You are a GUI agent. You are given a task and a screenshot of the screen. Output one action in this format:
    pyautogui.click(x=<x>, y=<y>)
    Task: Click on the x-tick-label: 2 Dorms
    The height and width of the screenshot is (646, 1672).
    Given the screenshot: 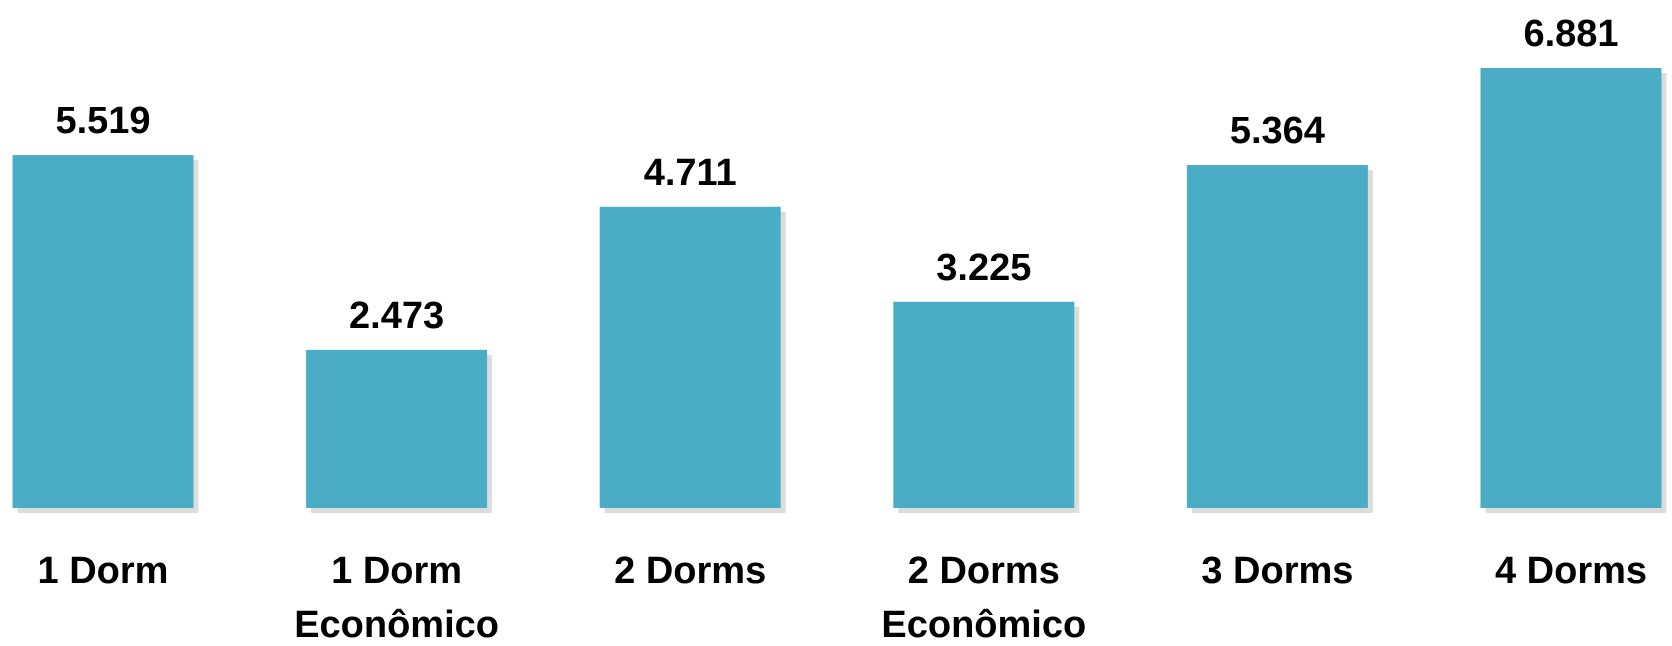 What is the action you would take?
    pyautogui.click(x=690, y=571)
    